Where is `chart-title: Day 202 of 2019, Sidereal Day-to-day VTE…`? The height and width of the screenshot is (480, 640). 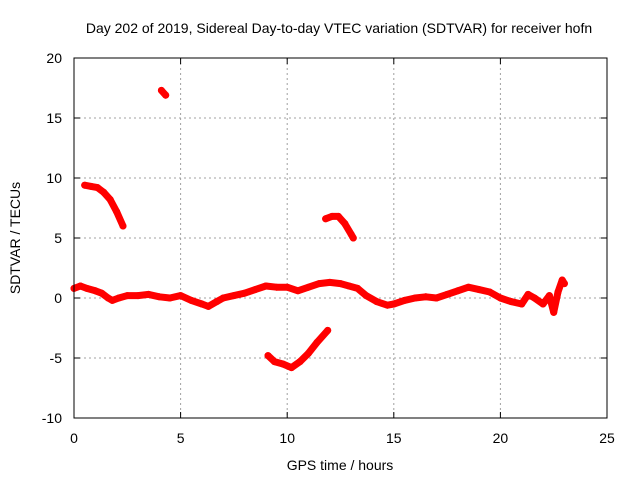
chart-title: Day 202 of 2019, Sidereal Day-to-day VTE… is located at coordinates (339, 28).